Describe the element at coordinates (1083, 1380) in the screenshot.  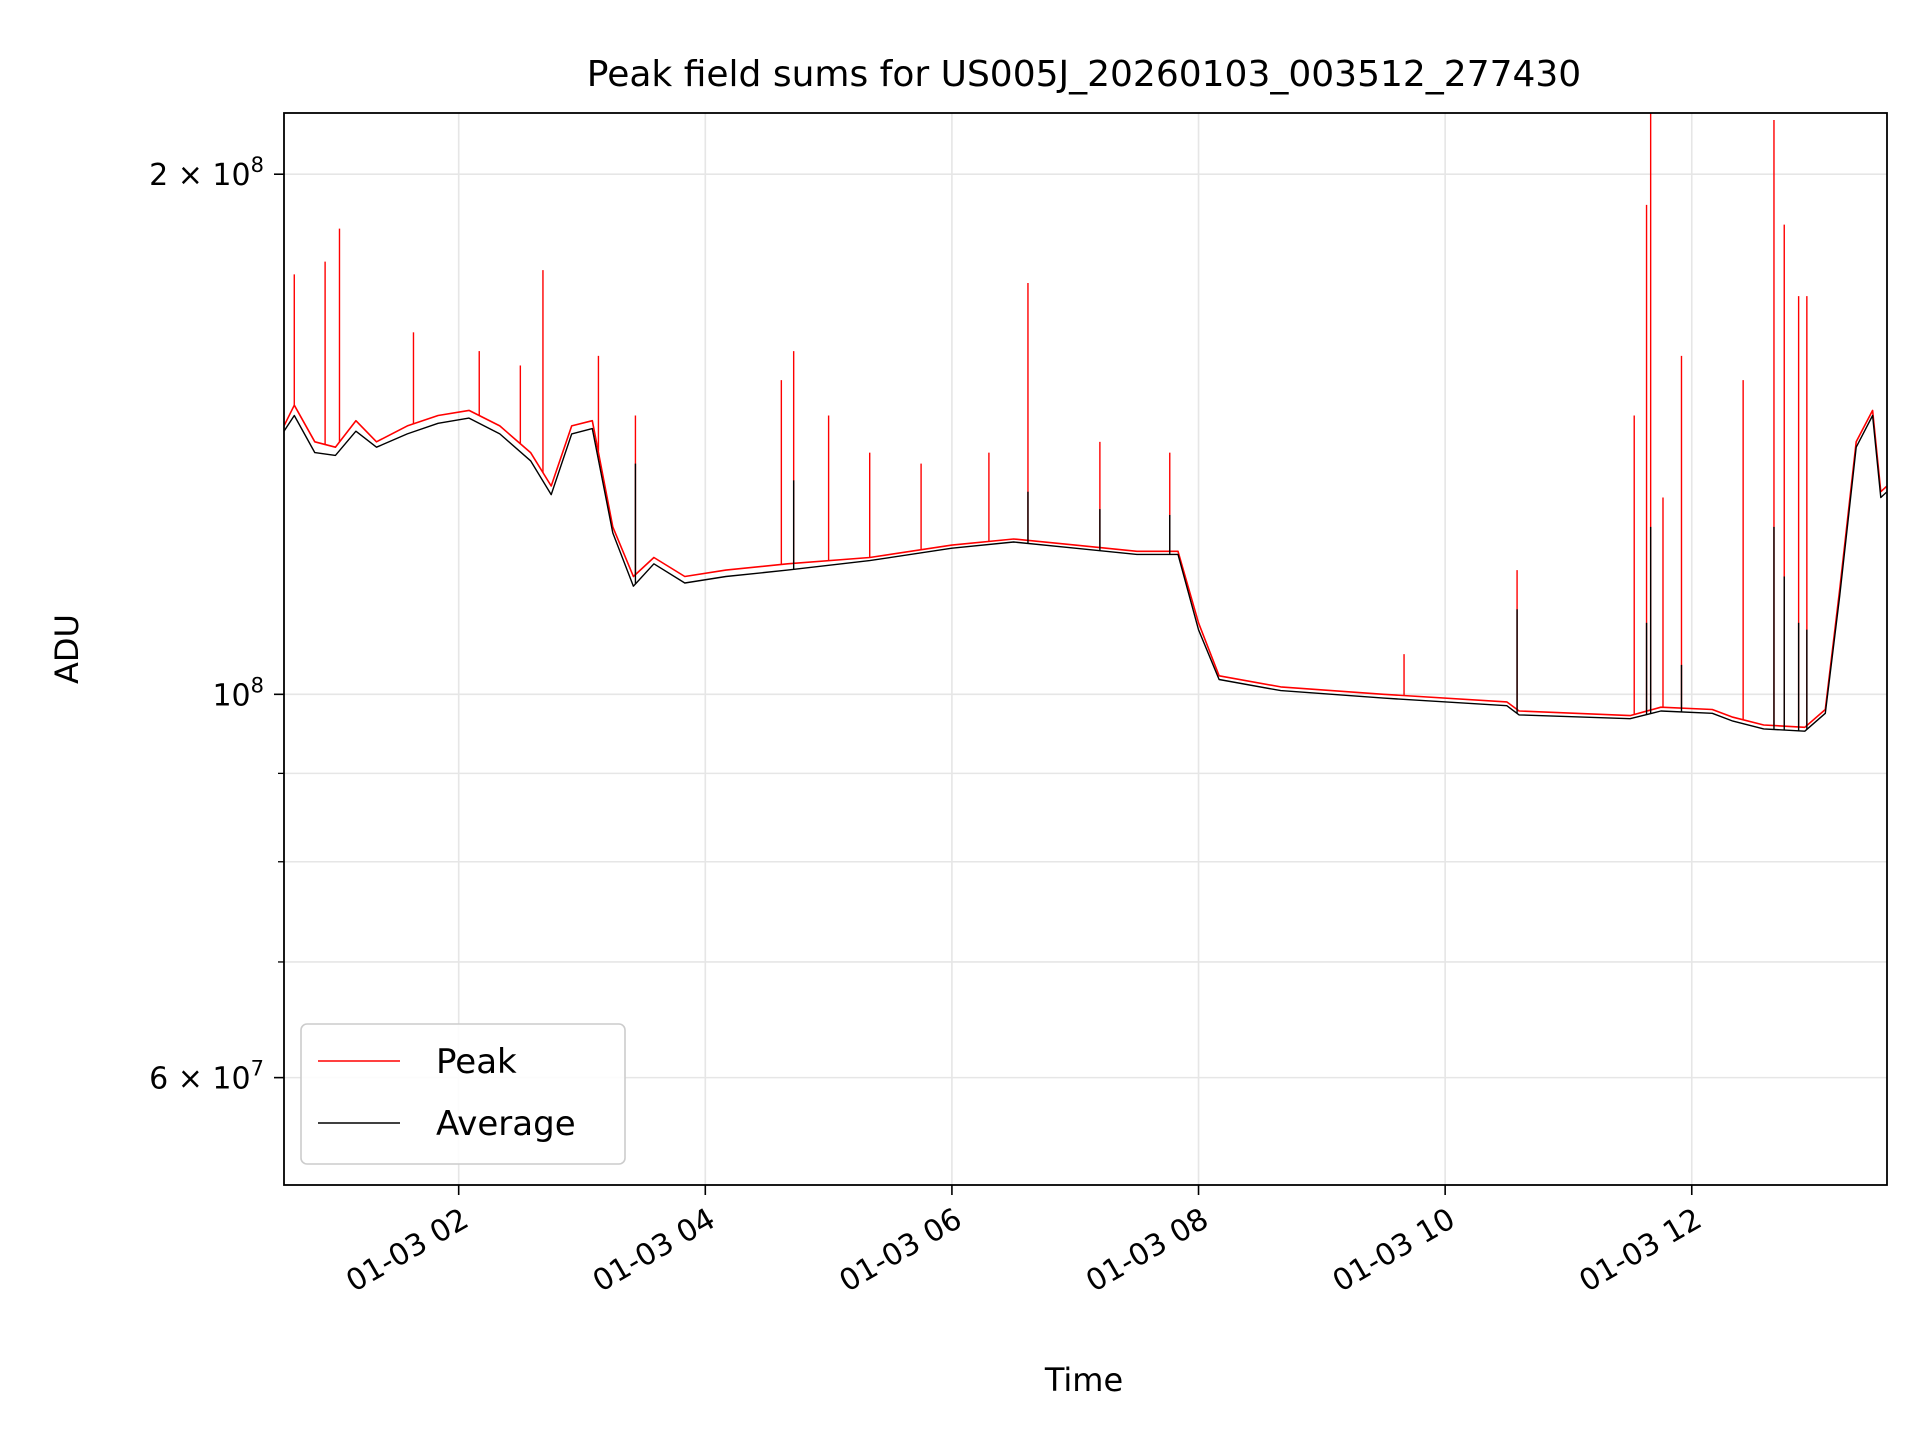
I see `x-axis-label: Time` at that location.